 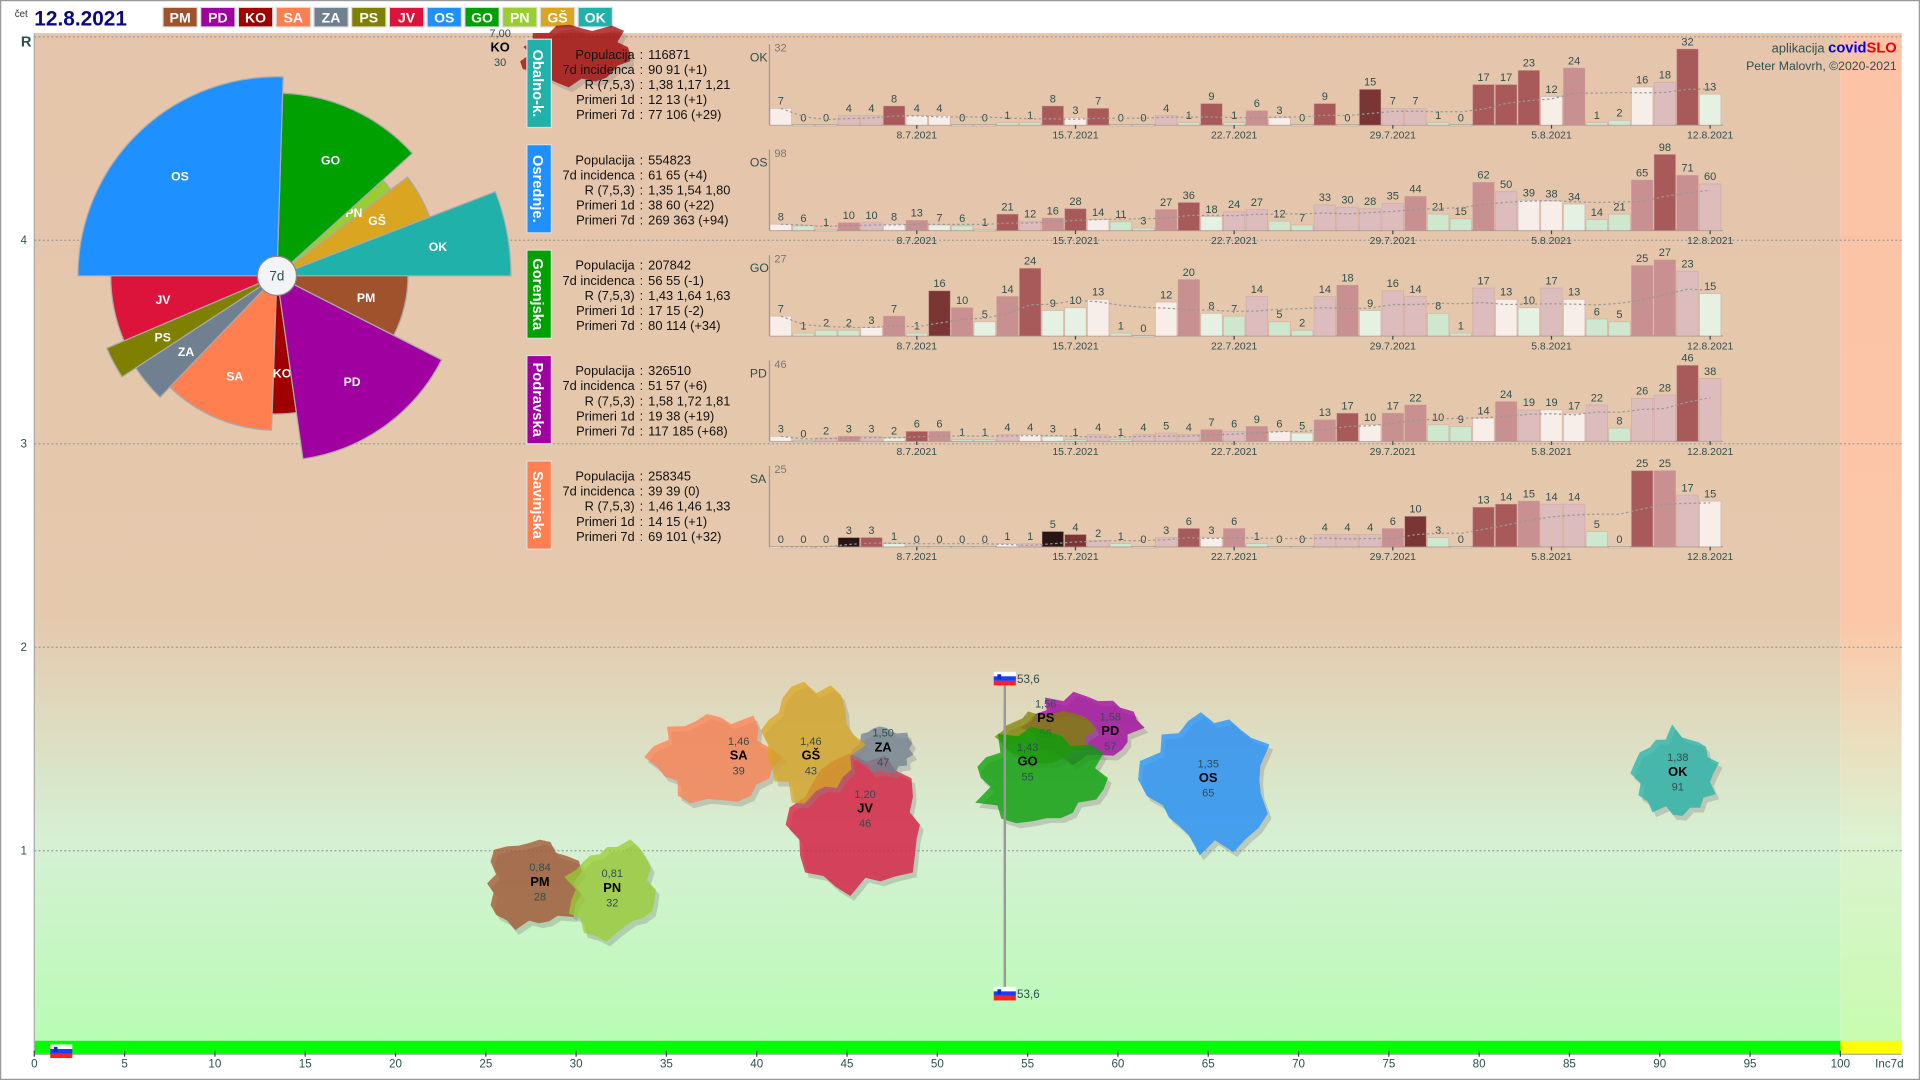 I want to click on region-button-ok: OK, so click(x=595, y=17).